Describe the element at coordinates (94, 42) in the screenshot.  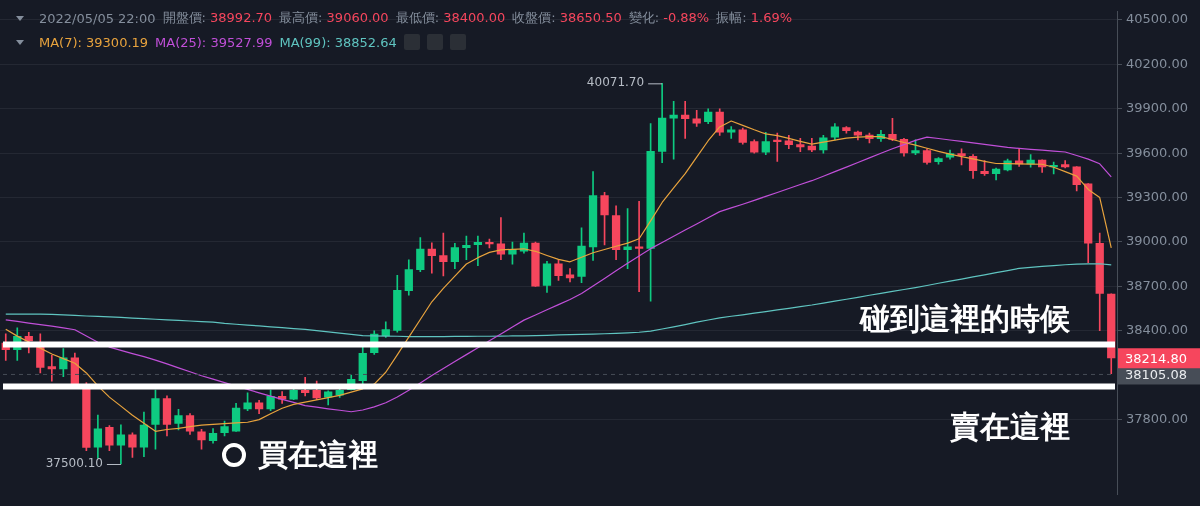
I see `text: MA(7): 39300.19` at that location.